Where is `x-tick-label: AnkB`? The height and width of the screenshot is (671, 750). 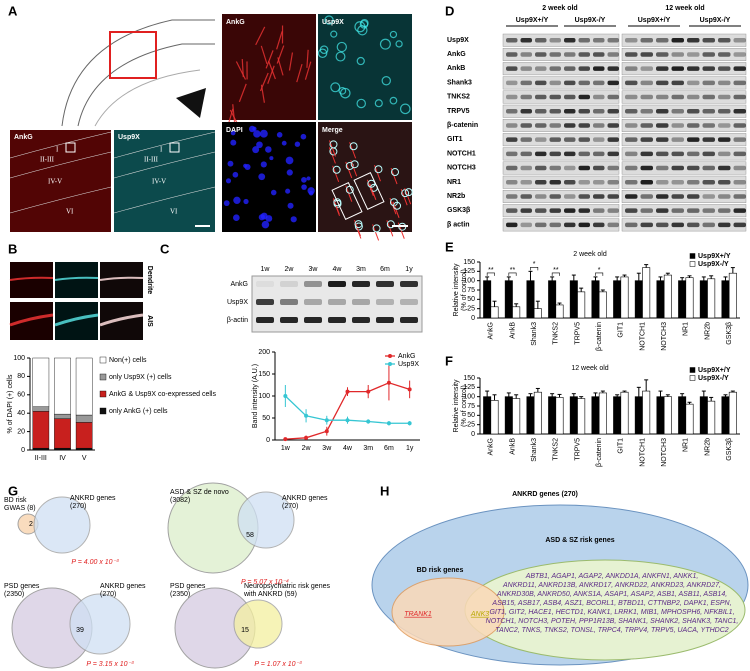
x-tick-label: AnkB is located at coordinates (512, 446).